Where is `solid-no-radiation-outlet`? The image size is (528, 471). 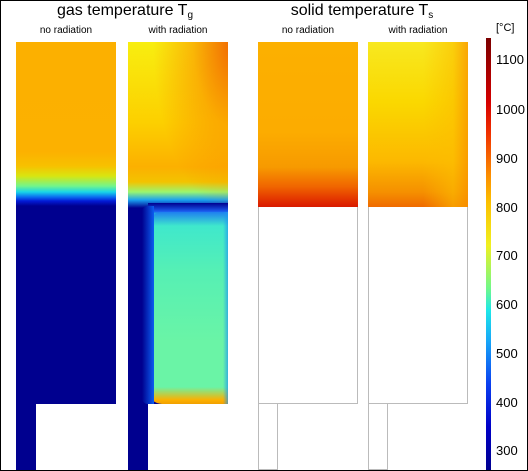 solid-no-radiation-outlet is located at coordinates (268, 437).